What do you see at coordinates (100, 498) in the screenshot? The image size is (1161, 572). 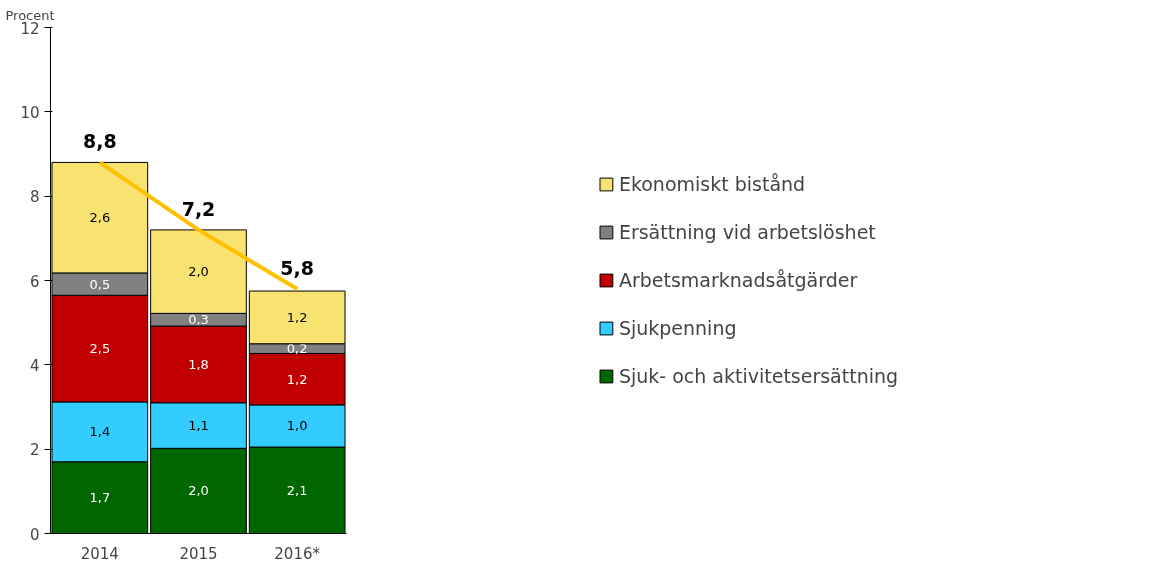 I see `data-label: 1,7` at bounding box center [100, 498].